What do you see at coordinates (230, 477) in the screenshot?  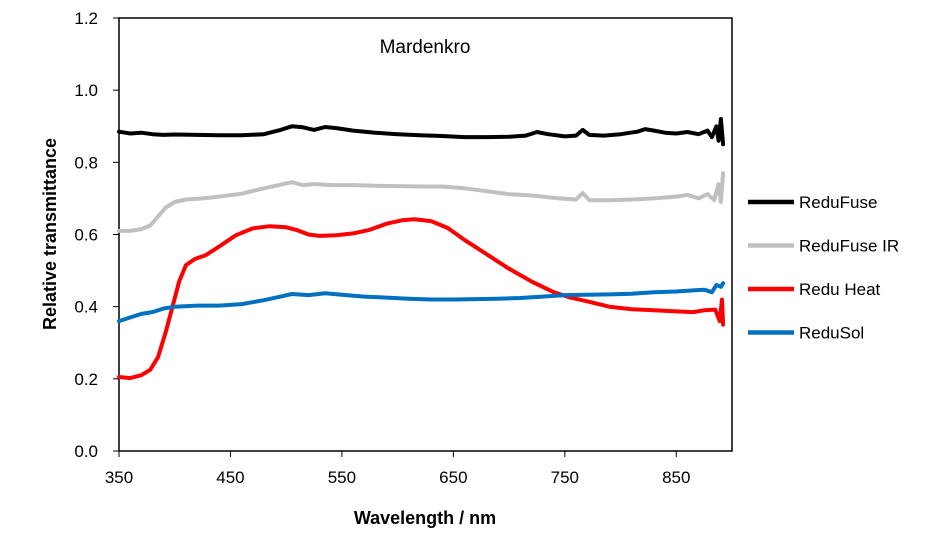 I see `x-tick-label: 450` at bounding box center [230, 477].